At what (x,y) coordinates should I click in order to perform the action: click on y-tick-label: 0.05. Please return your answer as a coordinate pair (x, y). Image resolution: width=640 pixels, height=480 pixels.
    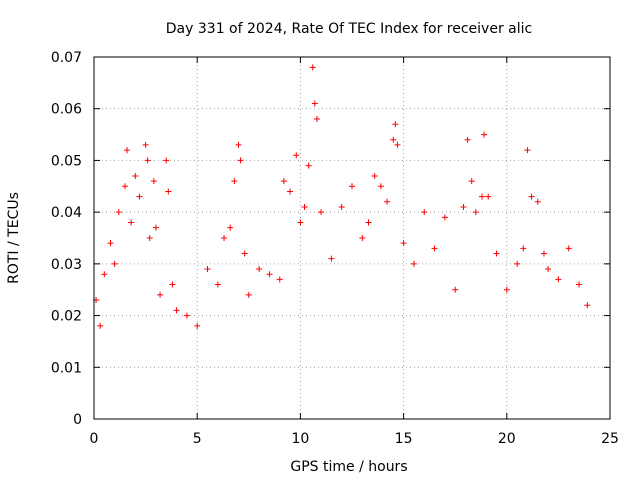
    Looking at the image, I should click on (66, 161).